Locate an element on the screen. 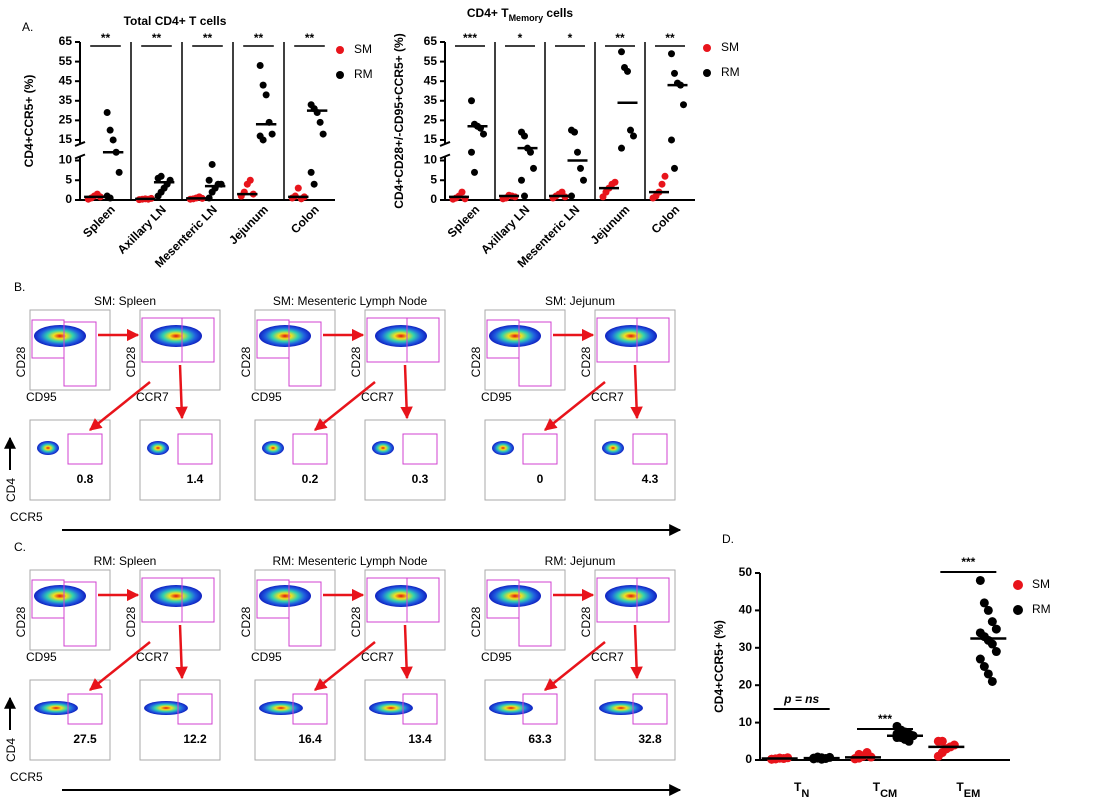  gate-value: 32.8 is located at coordinates (650, 739).